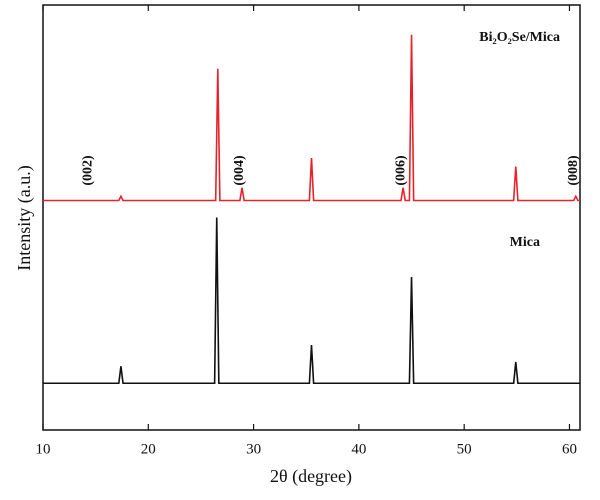  Describe the element at coordinates (253, 449) in the screenshot. I see `x-tick-label: 30` at that location.